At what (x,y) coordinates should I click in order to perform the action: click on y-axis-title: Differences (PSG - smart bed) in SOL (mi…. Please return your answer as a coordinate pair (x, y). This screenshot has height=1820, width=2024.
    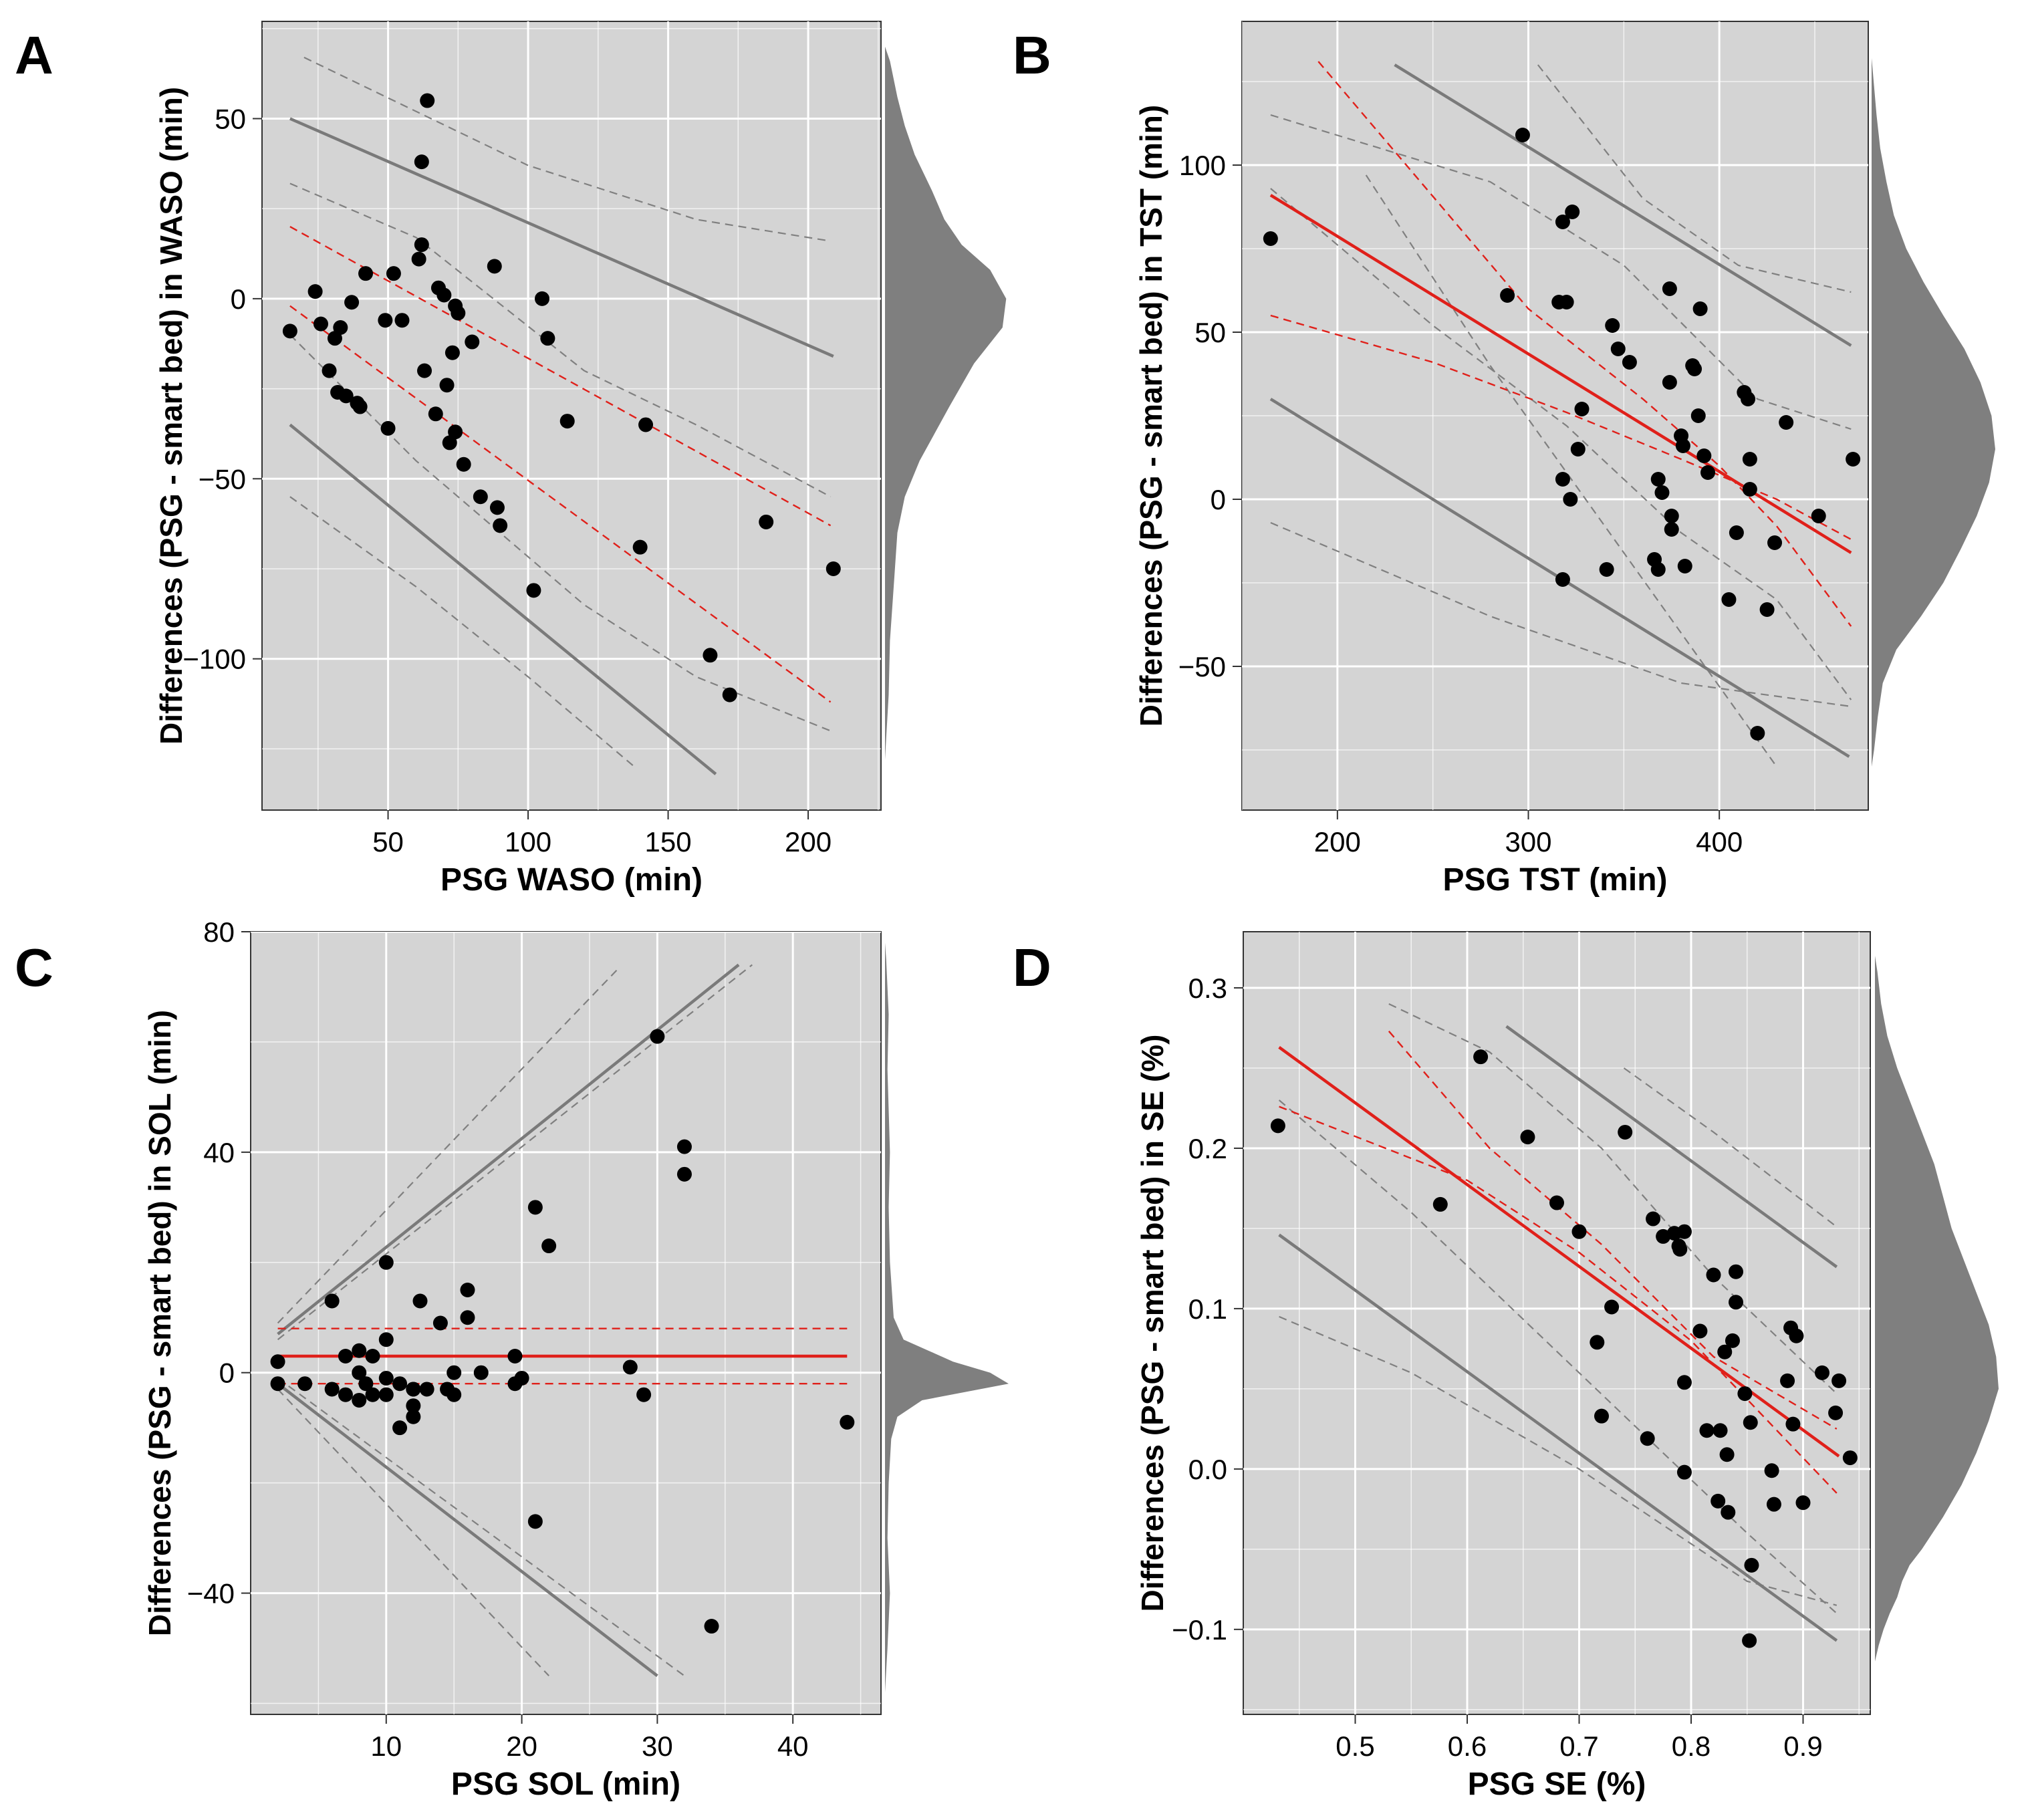
    Looking at the image, I should click on (159, 1323).